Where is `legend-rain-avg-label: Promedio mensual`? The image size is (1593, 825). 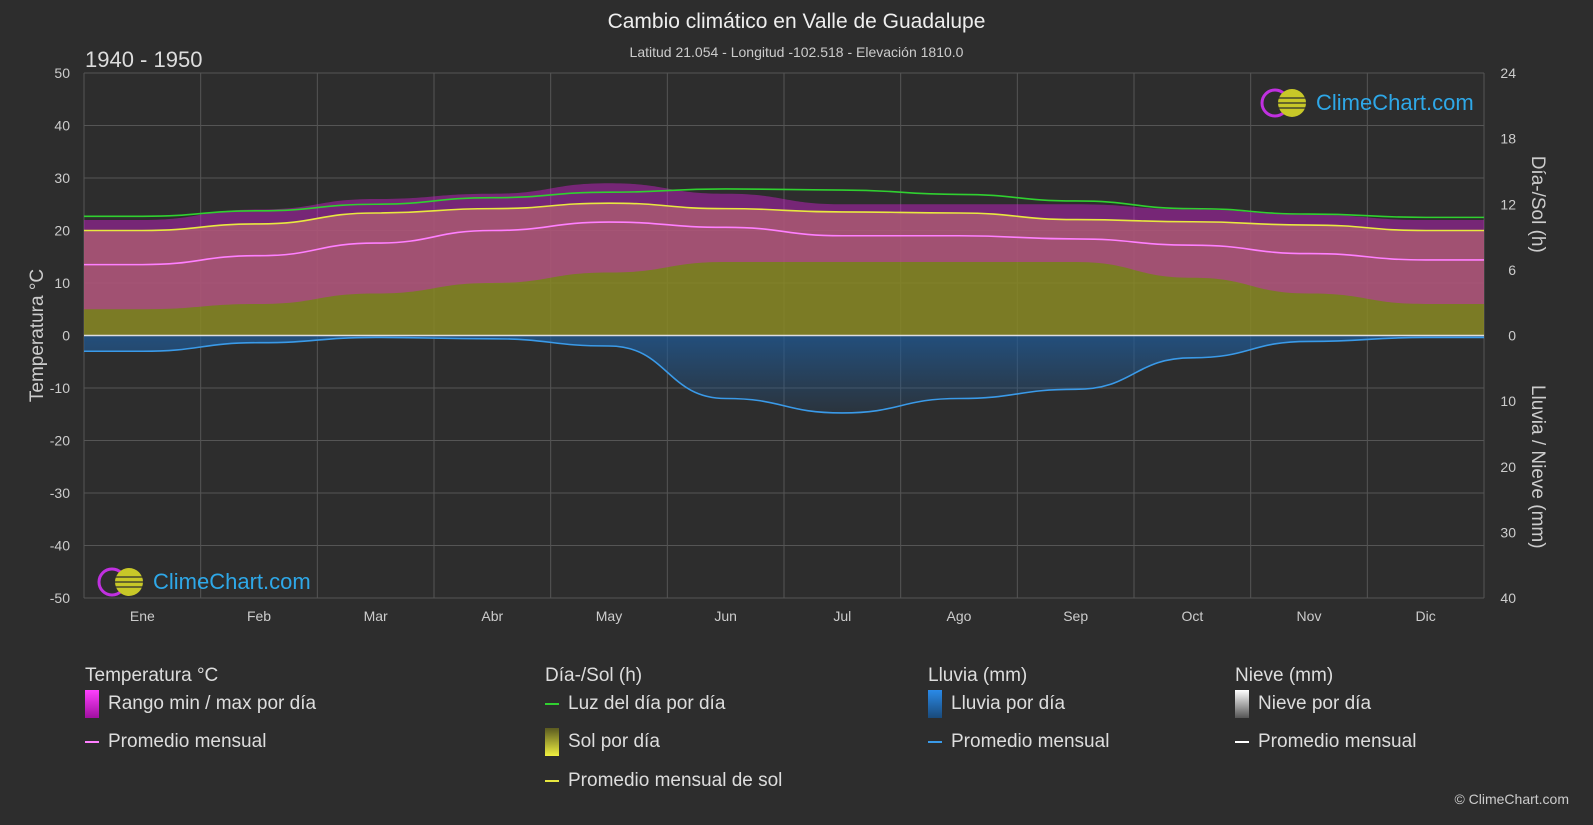 legend-rain-avg-label: Promedio mensual is located at coordinates (1030, 741).